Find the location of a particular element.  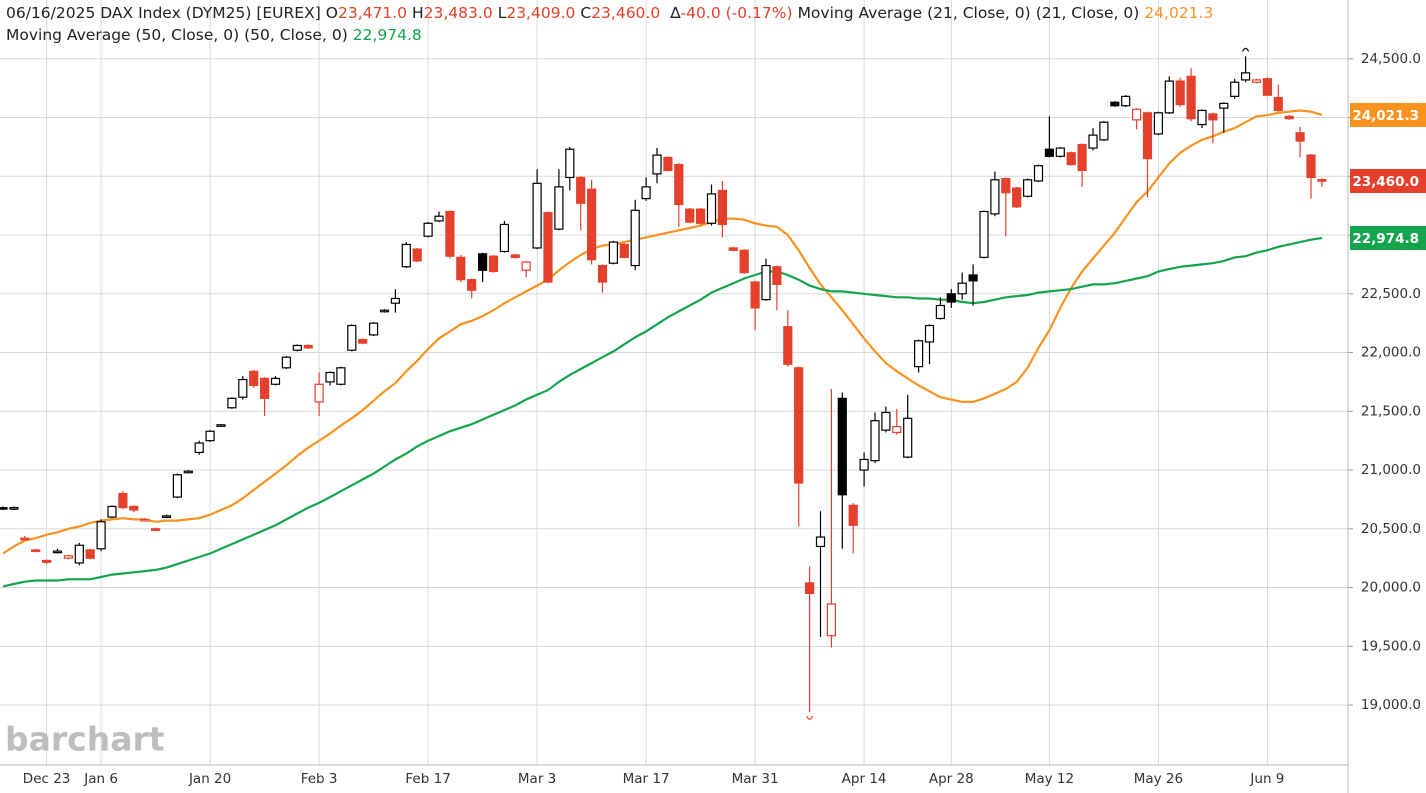

y-tick-label: 22,500.0 is located at coordinates (1391, 294).